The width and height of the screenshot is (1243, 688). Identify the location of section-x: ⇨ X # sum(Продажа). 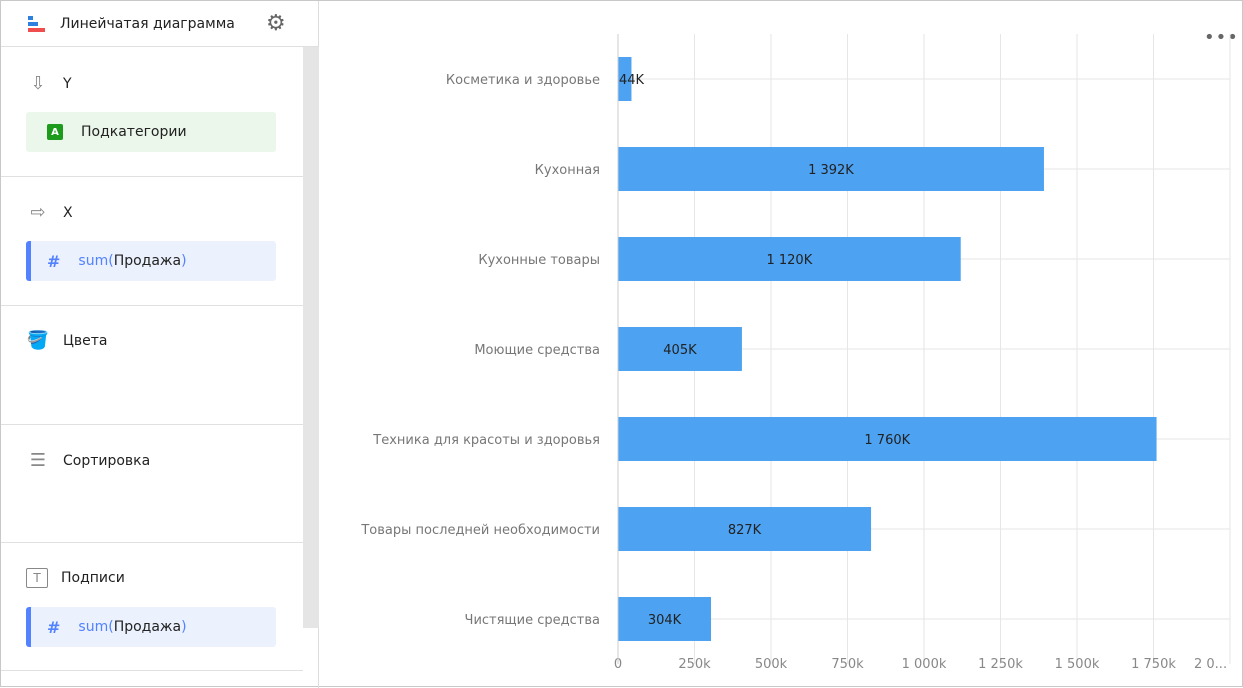
(152, 241).